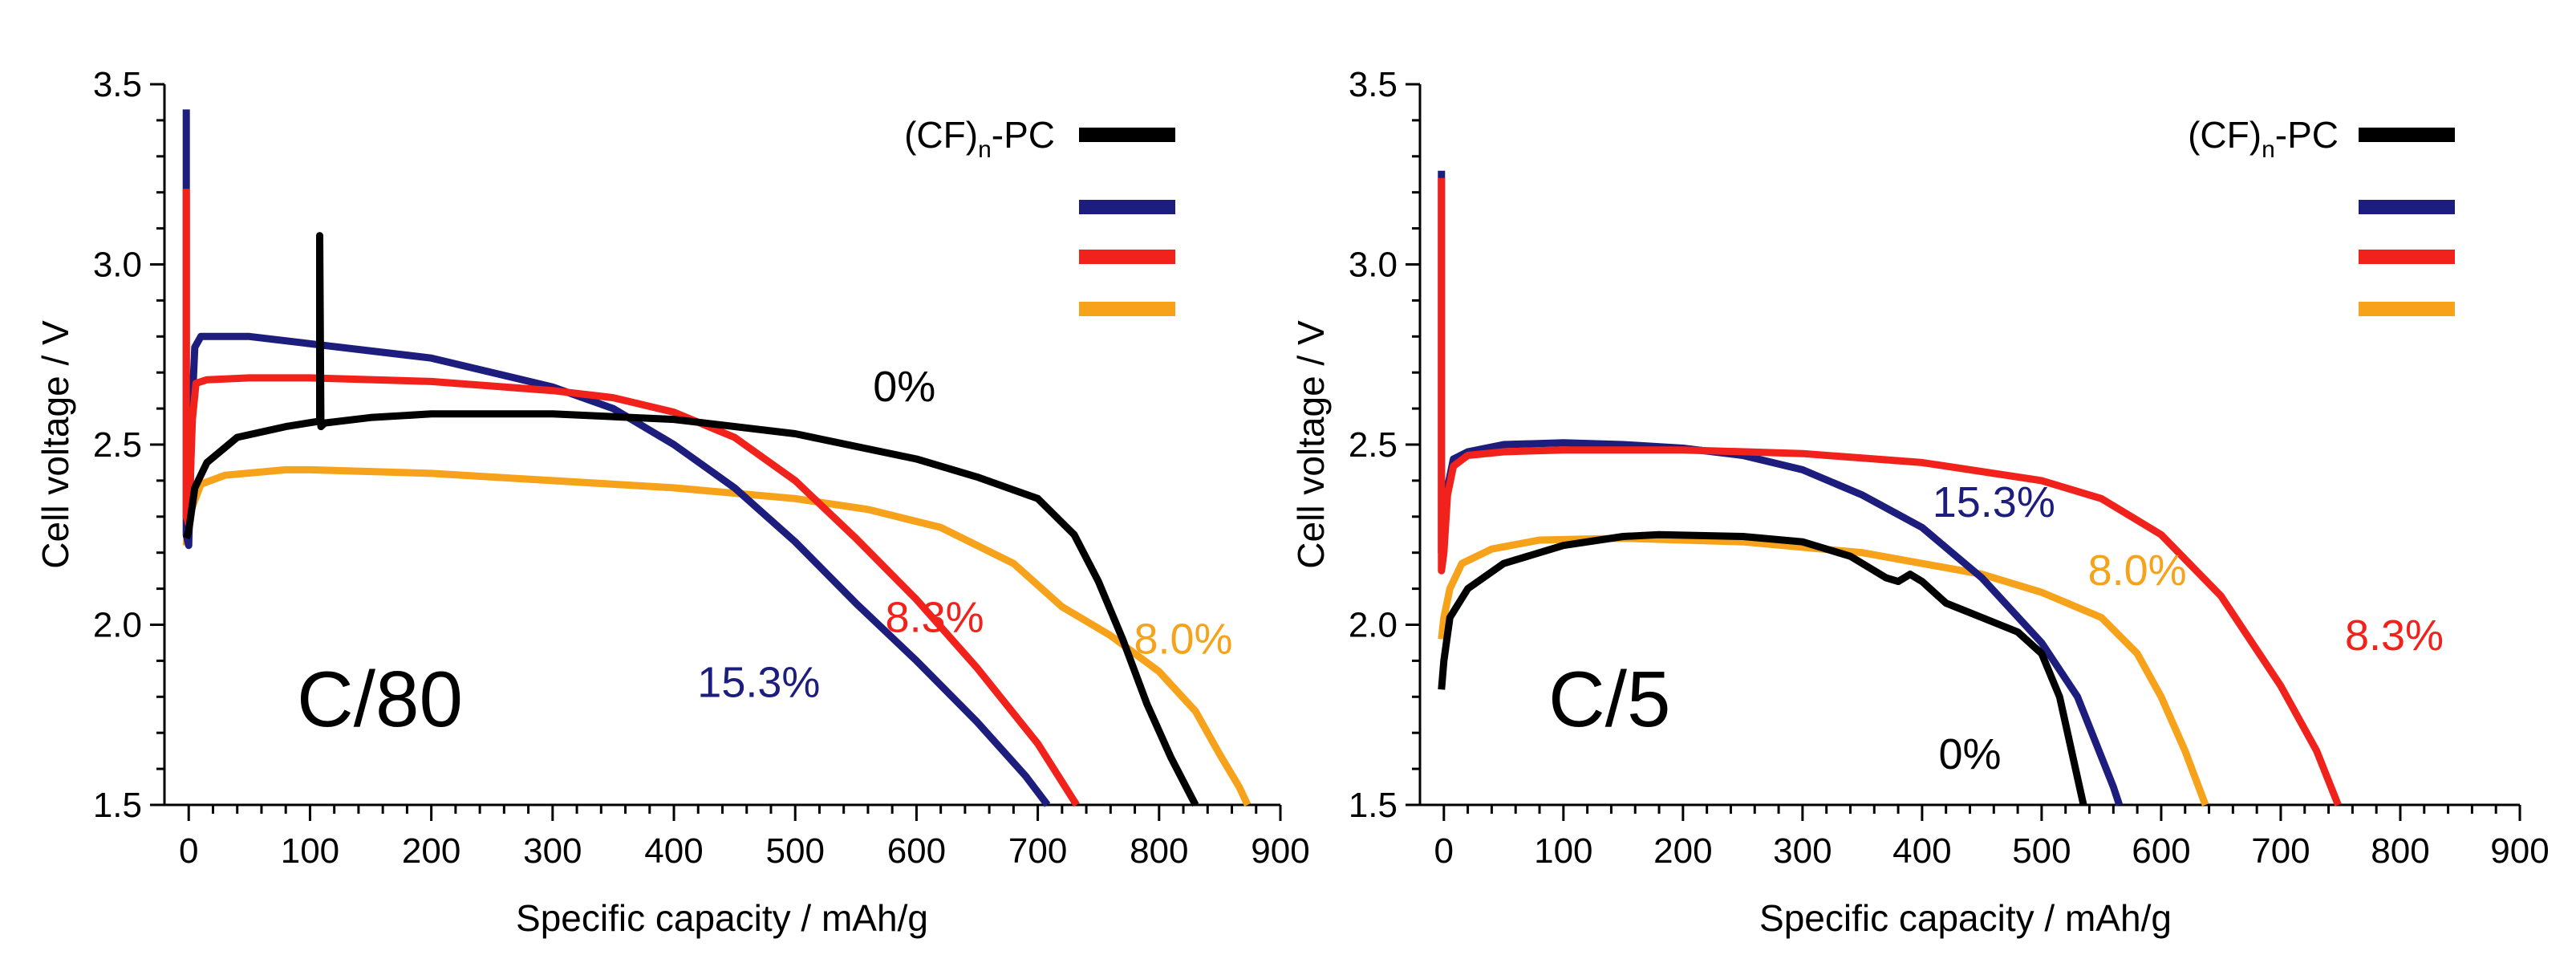 This screenshot has width=2576, height=967. Describe the element at coordinates (380, 699) in the screenshot. I see `rate-label: C/80` at that location.